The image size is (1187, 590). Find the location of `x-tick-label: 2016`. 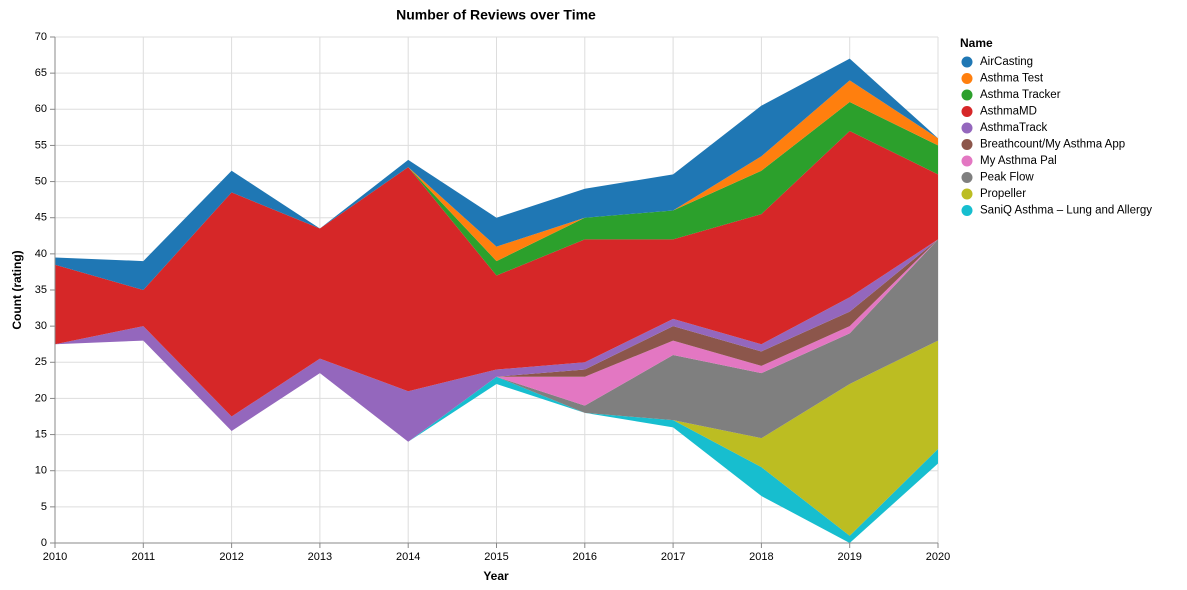

x-tick-label: 2016 is located at coordinates (585, 557).